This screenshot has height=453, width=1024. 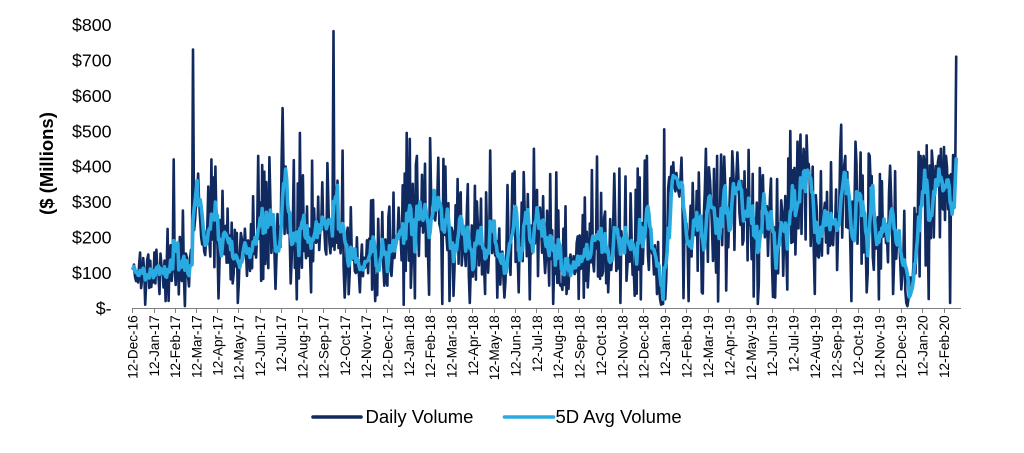 I want to click on svg-text: 12-Feb-19, so click(x=687, y=346).